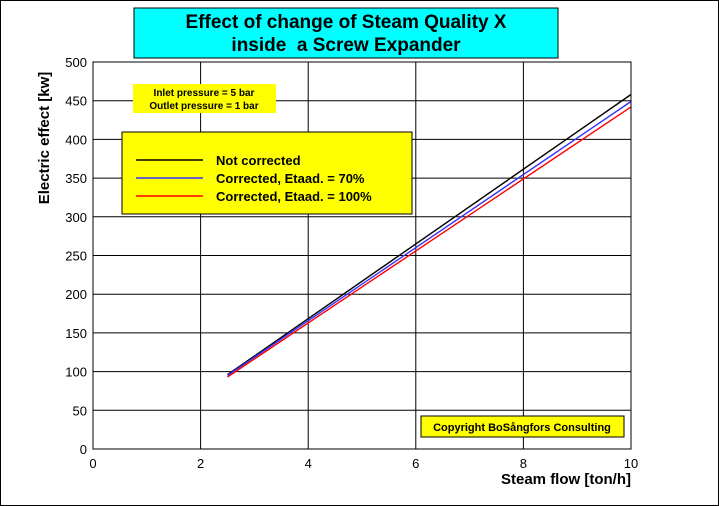 This screenshot has width=719, height=506. Describe the element at coordinates (294, 196) in the screenshot. I see `legend-label-3: Corrected, Etaad. = 100%` at that location.